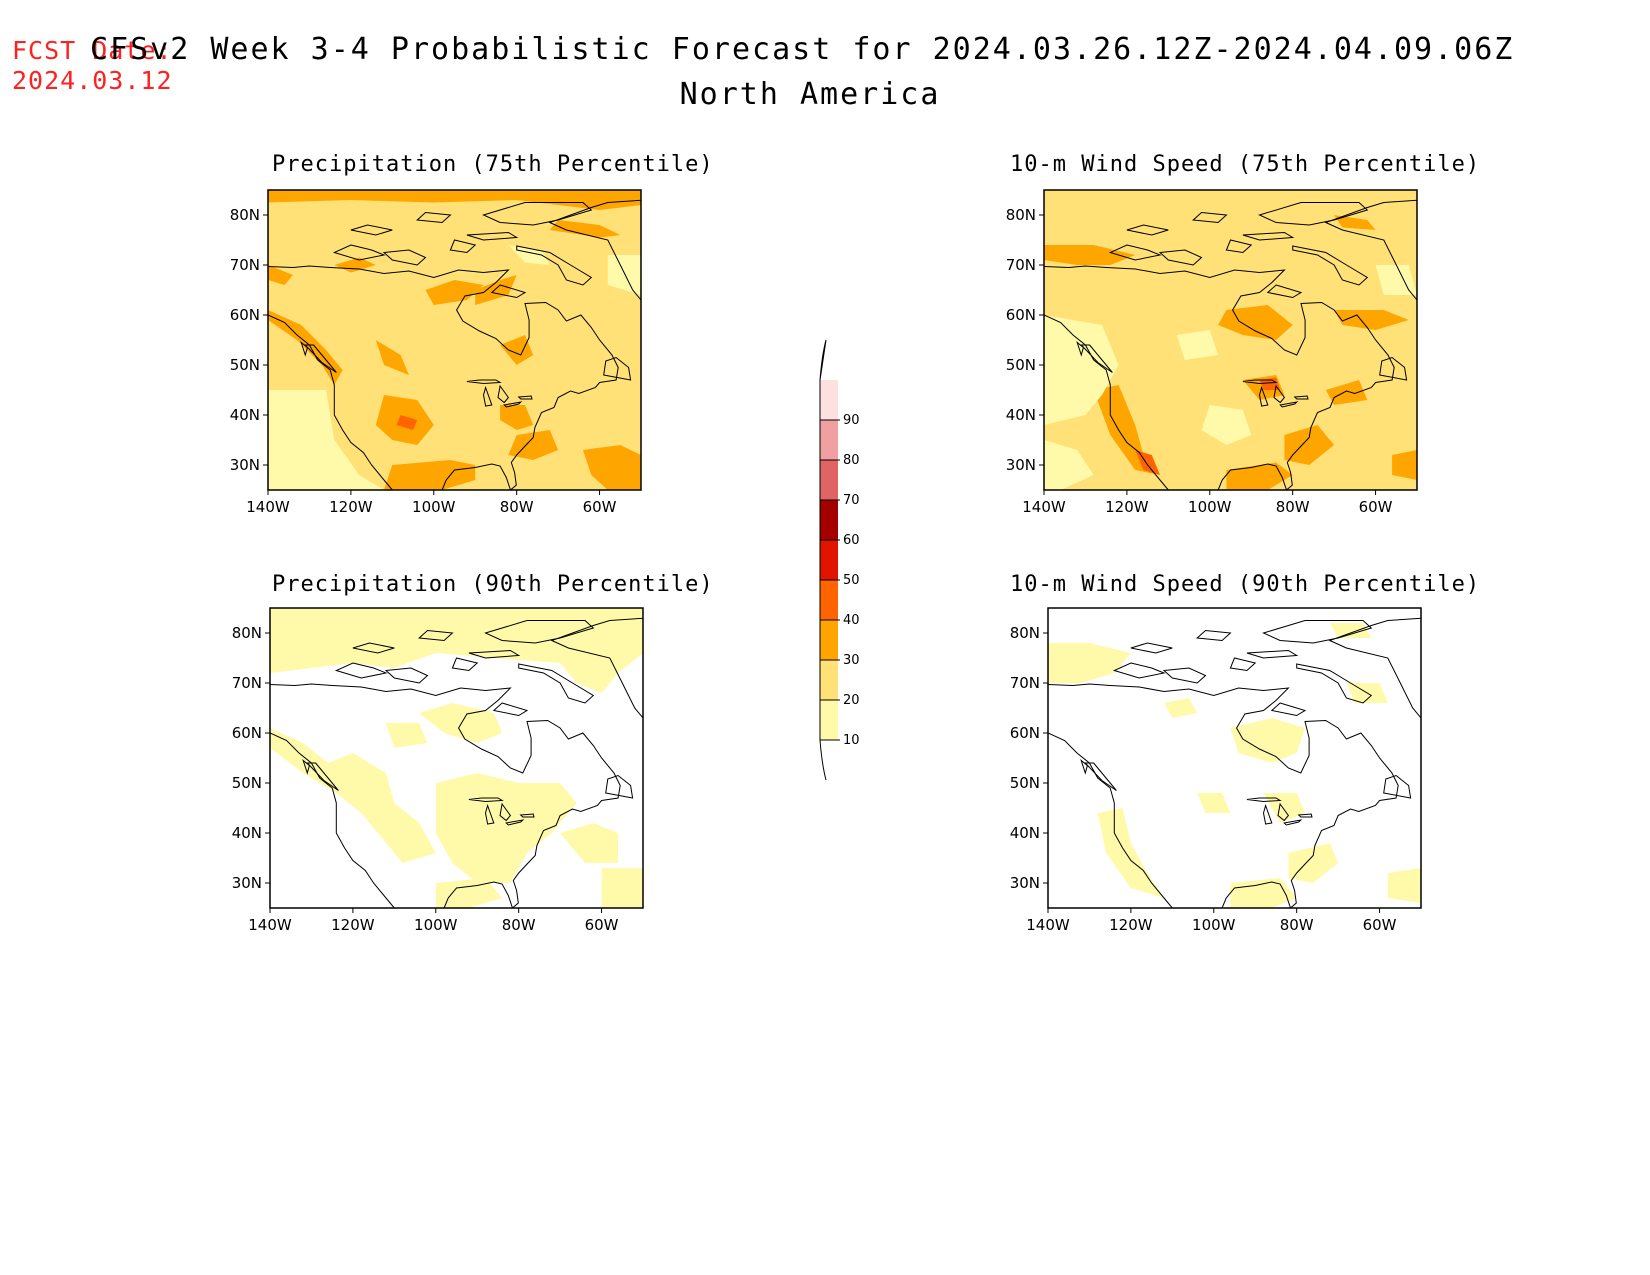 The image size is (1650, 1275). What do you see at coordinates (839, 560) in the screenshot?
I see `probability-colorbar: 10 20 30 40 50 60 70 80 90` at bounding box center [839, 560].